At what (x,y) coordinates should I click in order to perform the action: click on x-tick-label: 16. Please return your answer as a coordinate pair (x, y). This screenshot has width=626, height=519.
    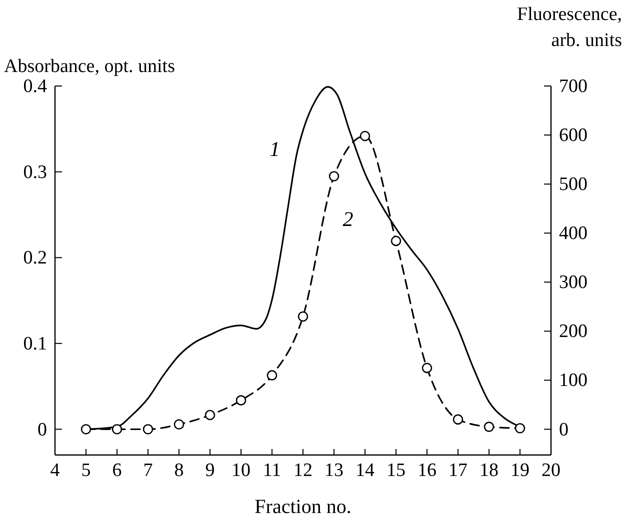
    Looking at the image, I should click on (427, 470).